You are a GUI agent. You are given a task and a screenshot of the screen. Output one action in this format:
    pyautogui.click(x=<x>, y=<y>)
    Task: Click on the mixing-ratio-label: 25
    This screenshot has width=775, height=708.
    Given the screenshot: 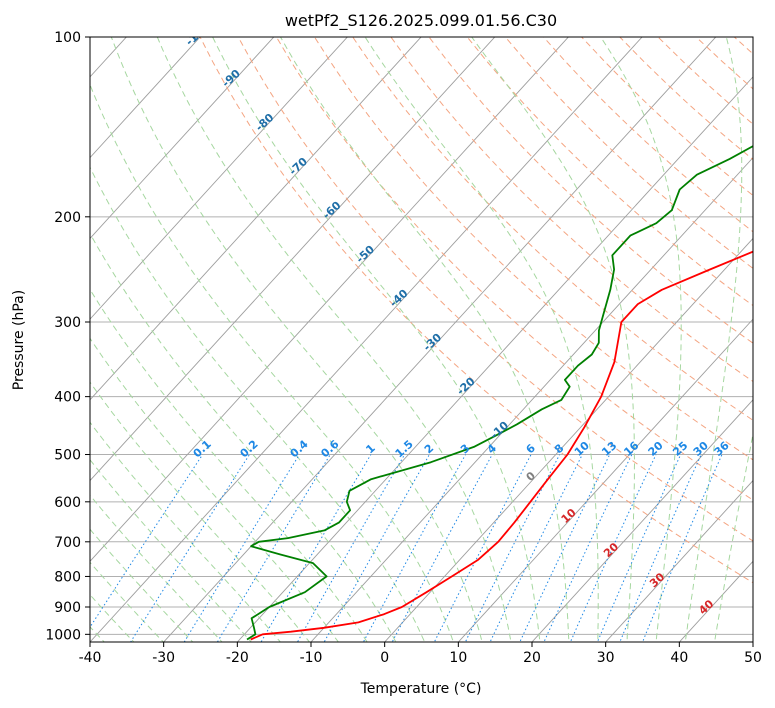 What is the action you would take?
    pyautogui.click(x=680, y=449)
    